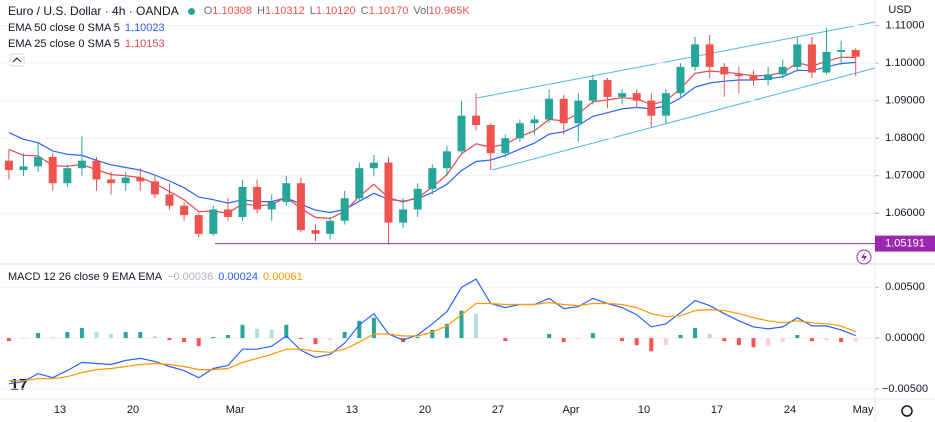 This screenshot has height=422, width=935. Describe the element at coordinates (64, 28) in the screenshot. I see `indicator-name: EMA 50 close 0 SMA 5` at that location.